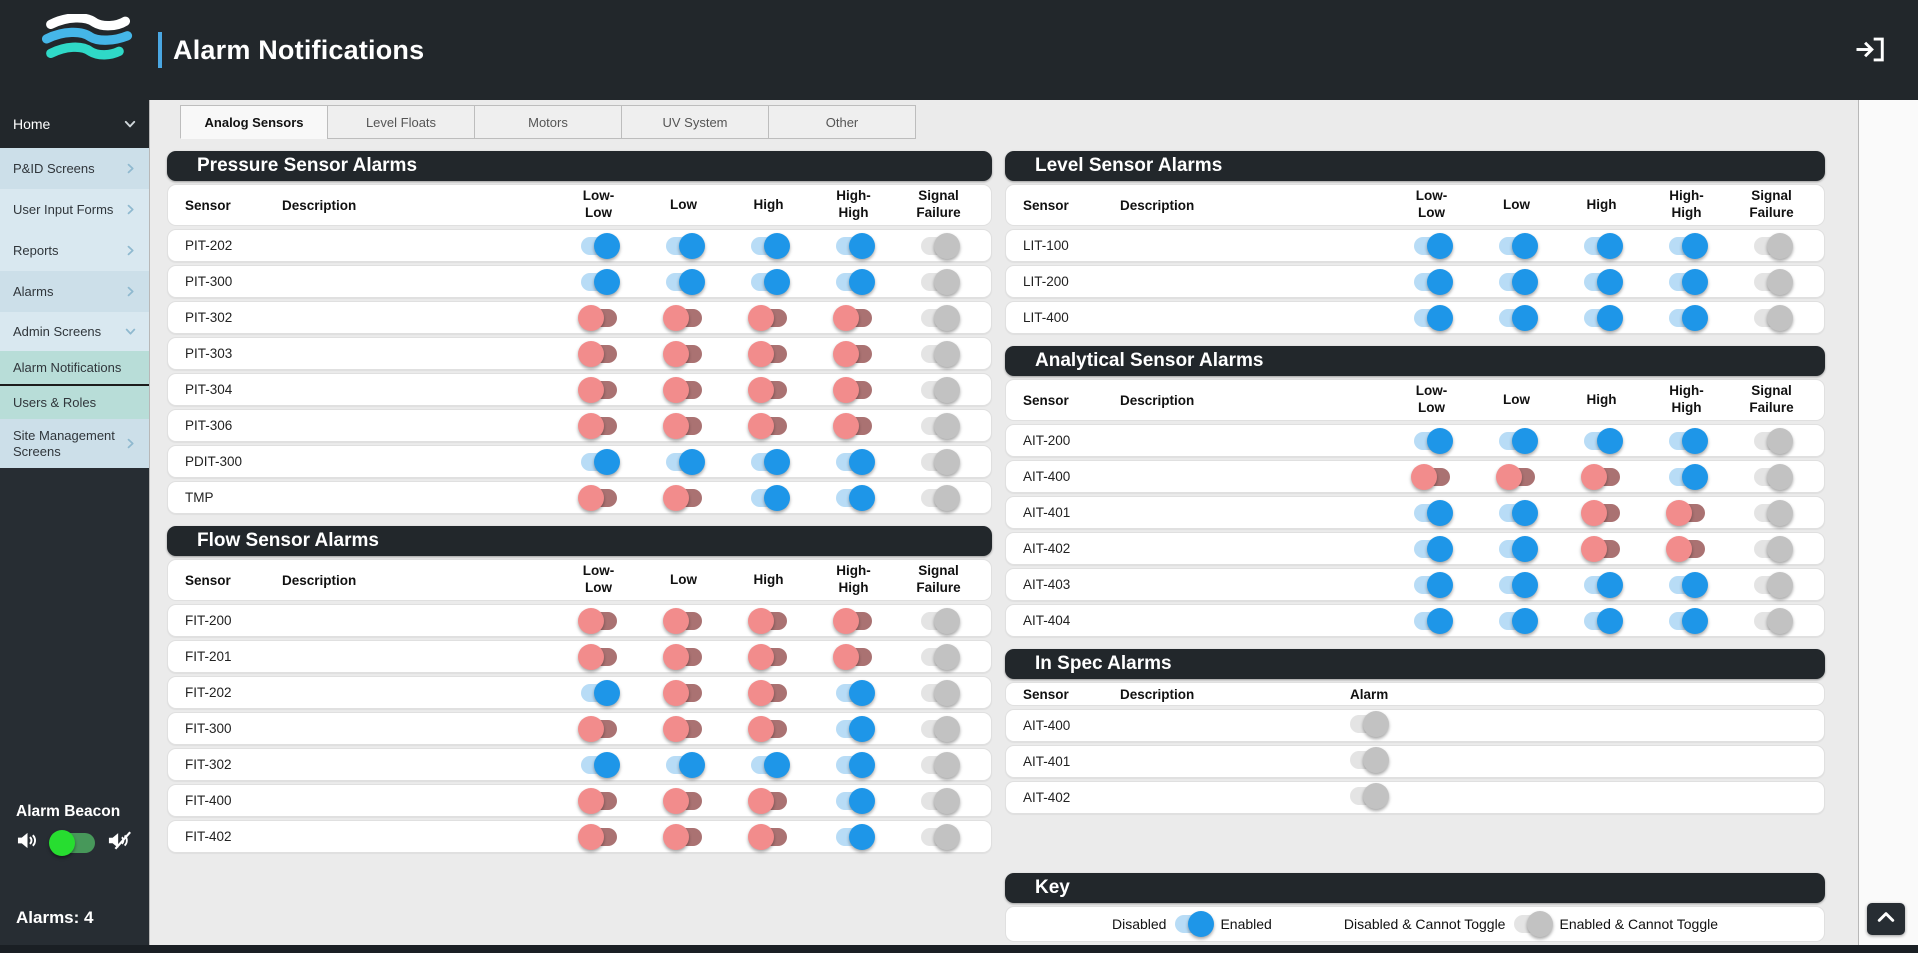 This screenshot has height=953, width=1918. Describe the element at coordinates (209, 389) in the screenshot. I see `sensor-label: PIT-304` at that location.